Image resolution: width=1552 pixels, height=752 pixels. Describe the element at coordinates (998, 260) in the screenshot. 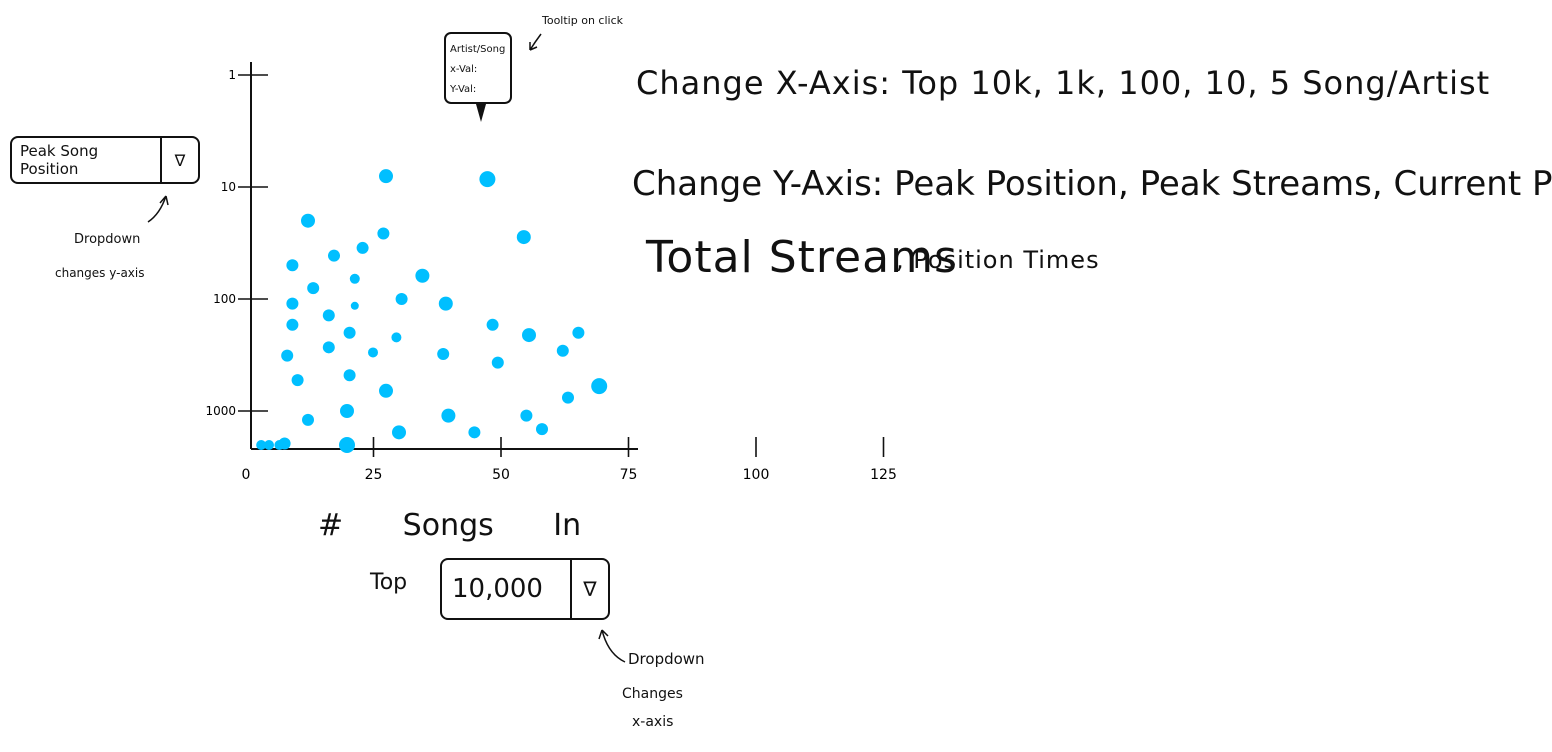

I see `note-change-y-axis-2b: , Position Times` at that location.